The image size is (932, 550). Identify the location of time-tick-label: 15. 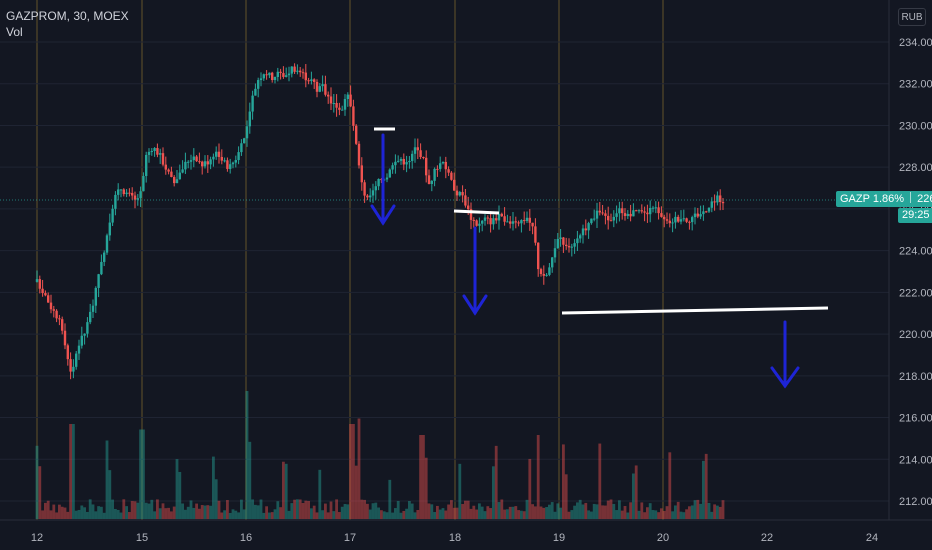
(142, 538).